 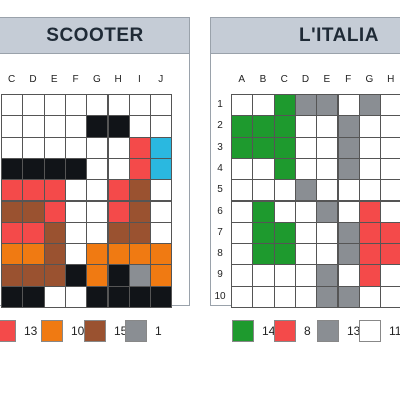 What do you see at coordinates (242, 105) in the screenshot?
I see `italia-cell-a1` at bounding box center [242, 105].